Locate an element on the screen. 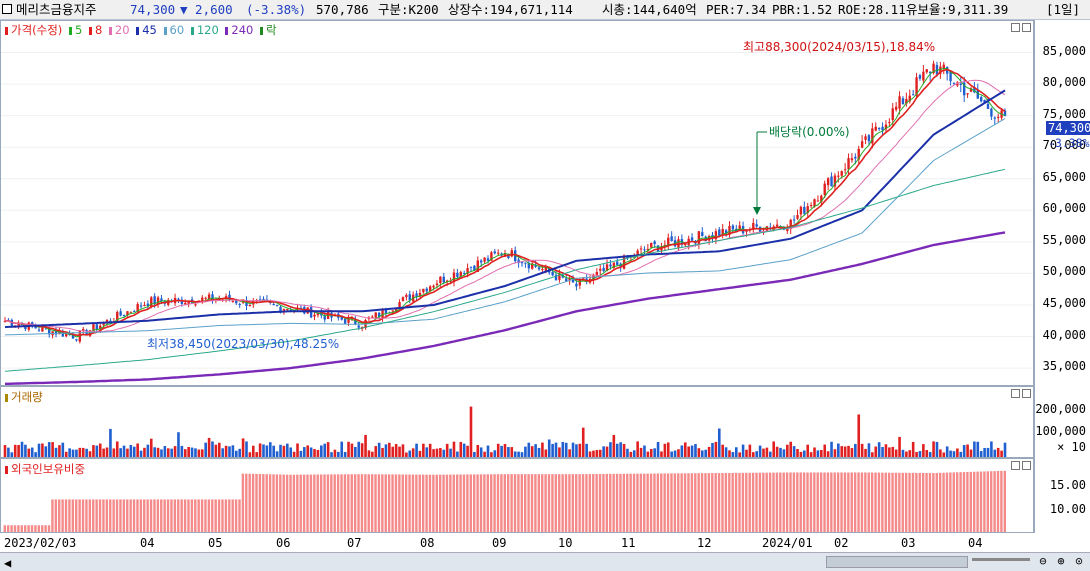 The height and width of the screenshot is (571, 1090). volume-panel: 거래량 is located at coordinates (517, 422).